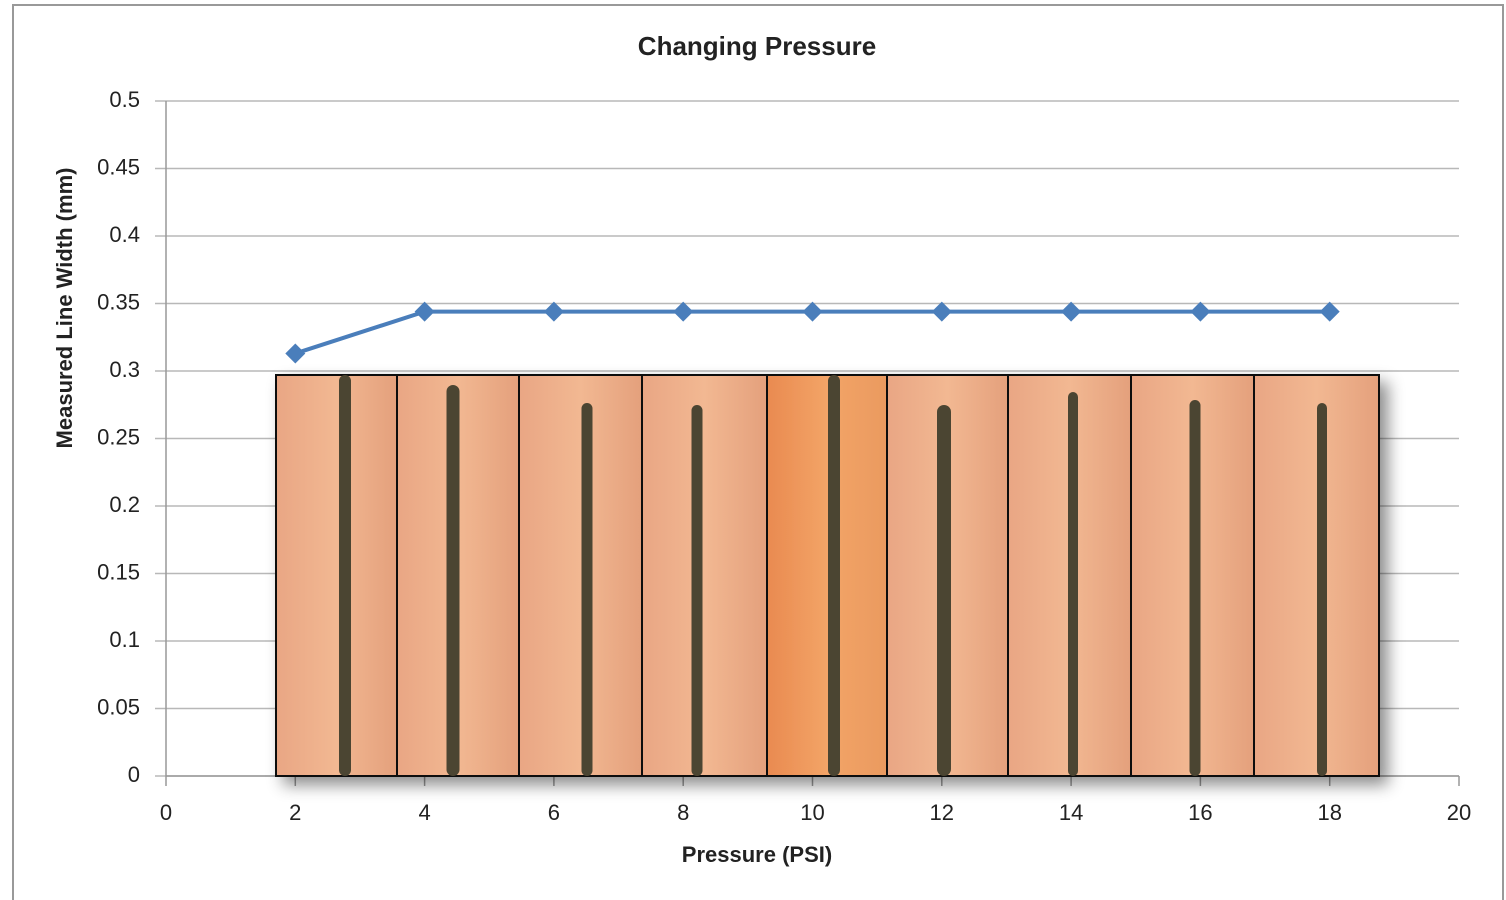  Describe the element at coordinates (124, 369) in the screenshot. I see `y-tick-label: 0.3` at that location.